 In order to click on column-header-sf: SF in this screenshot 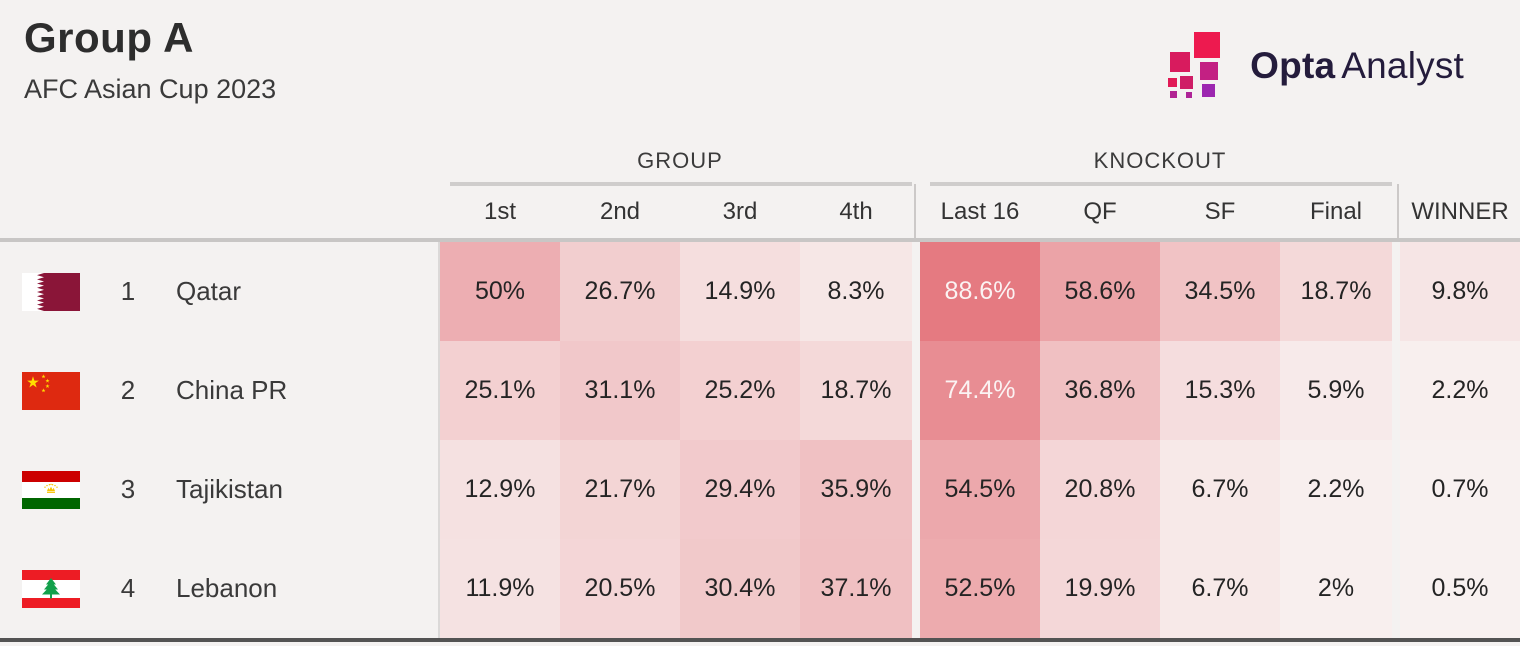, I will do `click(1220, 211)`.